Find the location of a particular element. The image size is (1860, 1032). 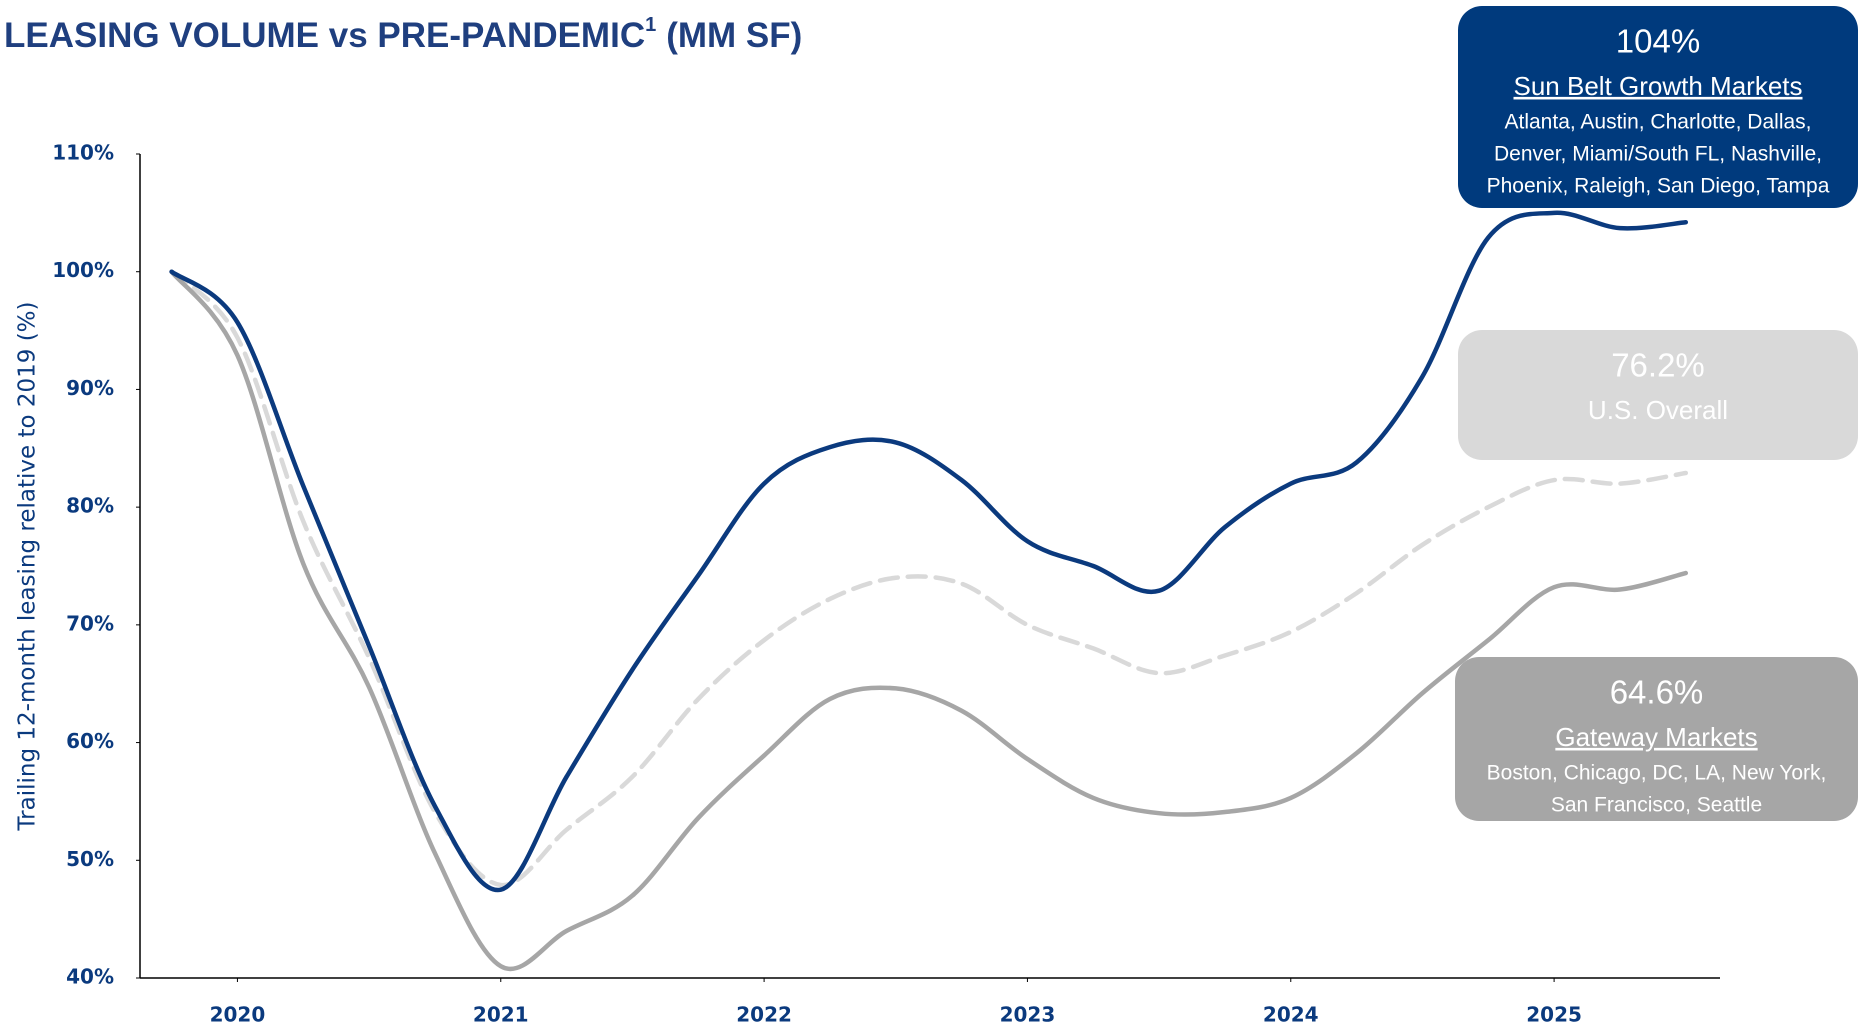

y-tick-label: 110% is located at coordinates (83, 153).